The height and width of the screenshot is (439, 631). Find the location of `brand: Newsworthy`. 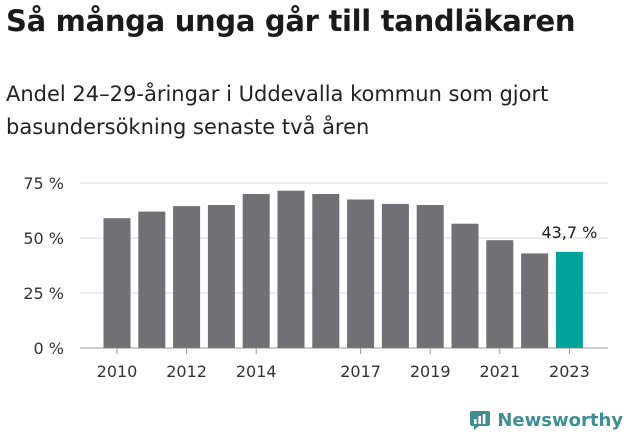

brand: Newsworthy is located at coordinates (546, 420).